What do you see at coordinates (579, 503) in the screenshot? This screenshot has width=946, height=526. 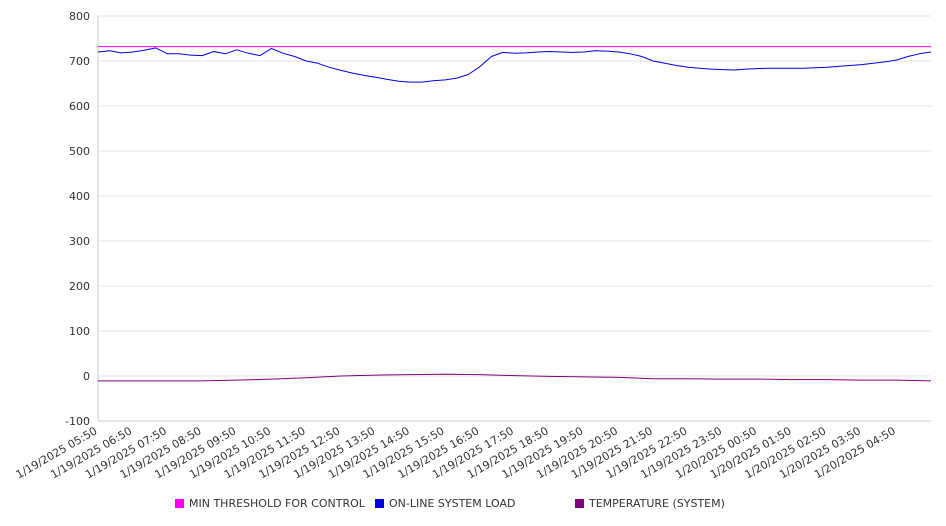 I see `legend-swatch-temperature` at bounding box center [579, 503].